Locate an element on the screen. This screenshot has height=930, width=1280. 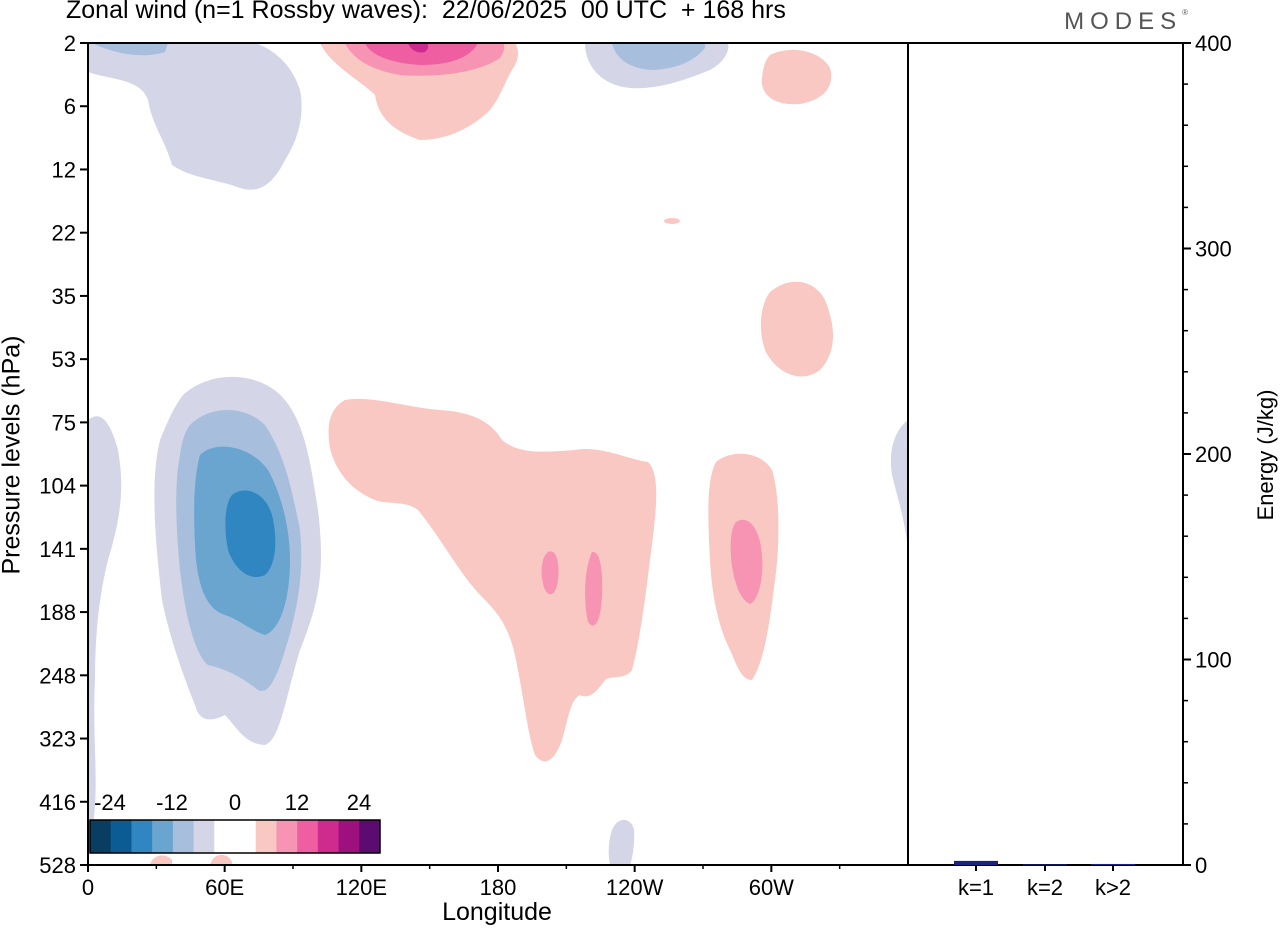
wavenumber-label: k>2 is located at coordinates (1113, 887).